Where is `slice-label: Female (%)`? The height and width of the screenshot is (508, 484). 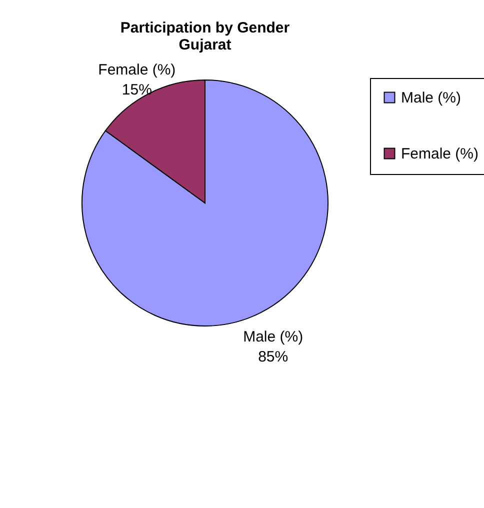
slice-label: Female (%) is located at coordinates (137, 69).